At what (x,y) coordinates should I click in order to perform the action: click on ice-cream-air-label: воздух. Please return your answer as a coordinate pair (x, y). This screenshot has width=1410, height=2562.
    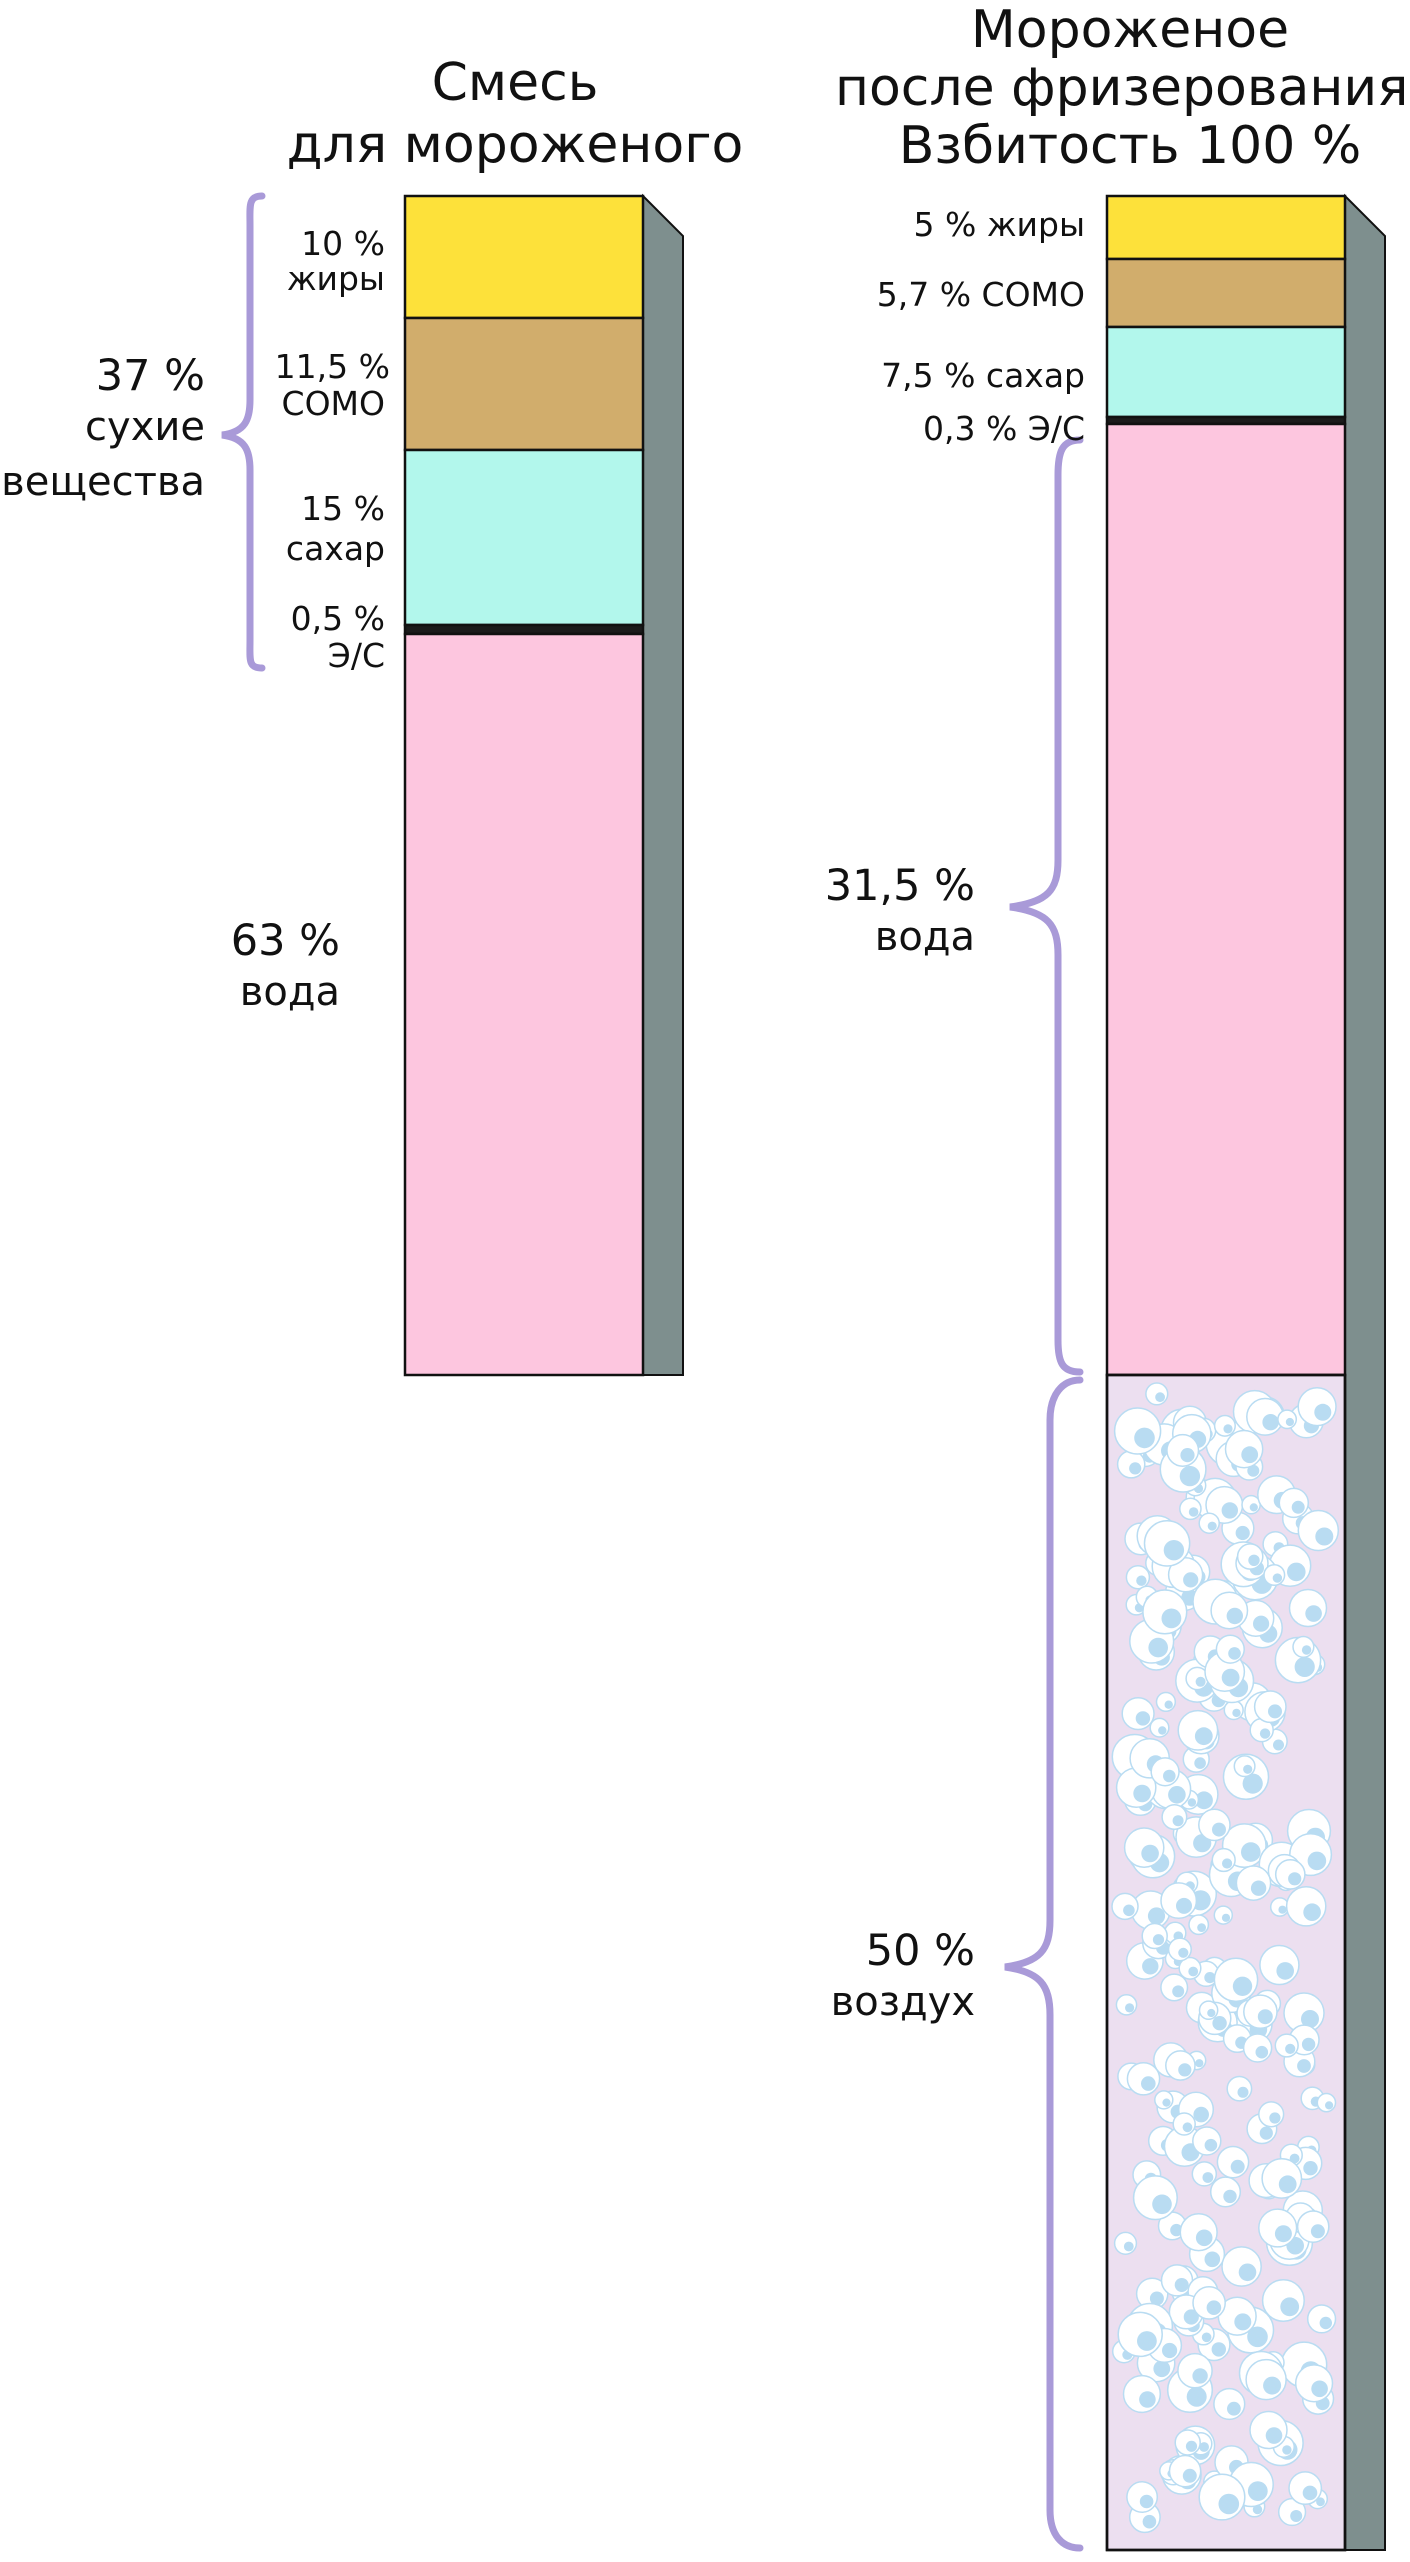
    Looking at the image, I should click on (903, 2002).